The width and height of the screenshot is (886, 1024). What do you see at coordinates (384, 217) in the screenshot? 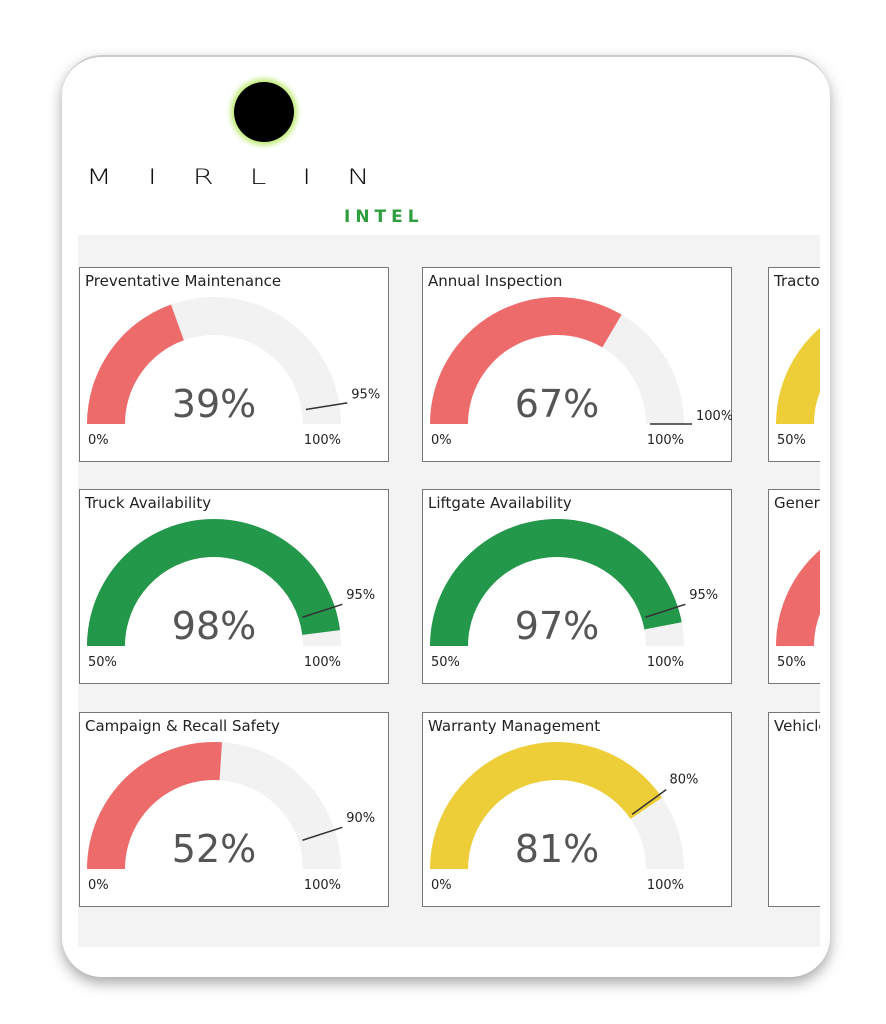
I see `logo-tagline: INTEL` at bounding box center [384, 217].